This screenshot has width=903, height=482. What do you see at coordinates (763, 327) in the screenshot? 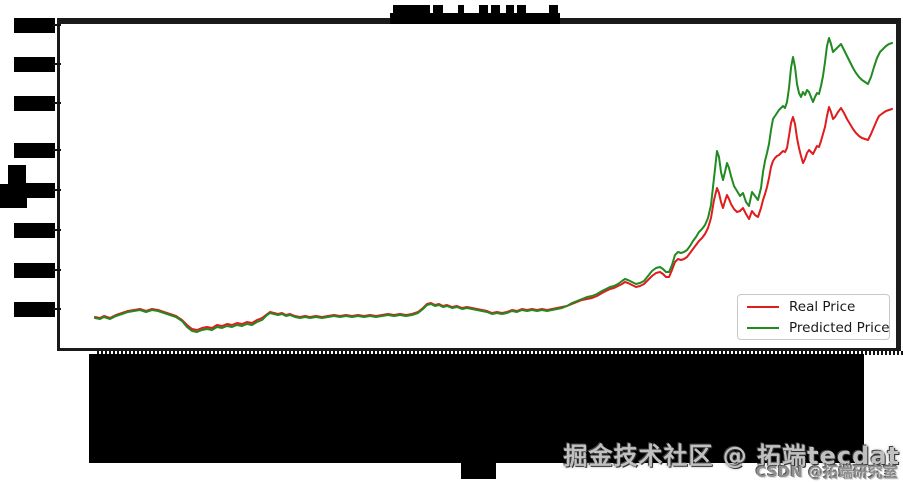
I see `predicted-price-legend-line-icon` at bounding box center [763, 327].